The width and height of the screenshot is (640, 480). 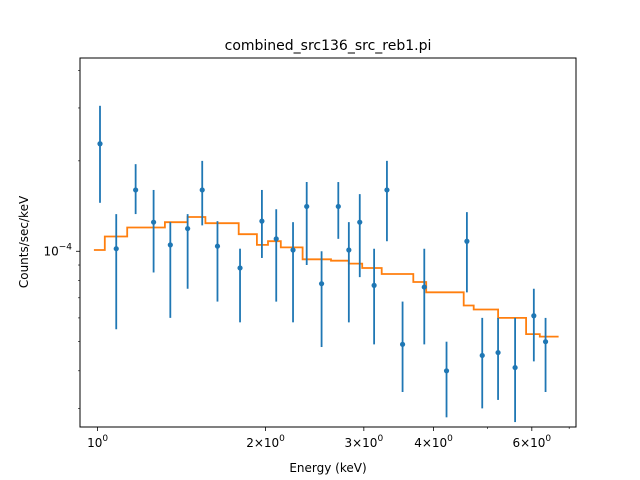 What do you see at coordinates (433, 442) in the screenshot?
I see `x-tick-label: 4×100` at bounding box center [433, 442].